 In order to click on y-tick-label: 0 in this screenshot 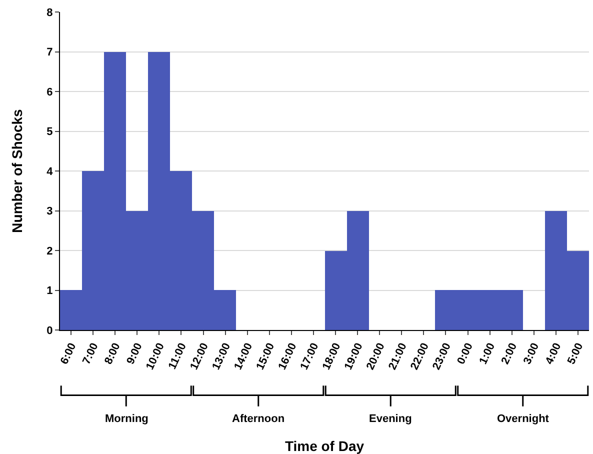, I will do `click(49, 330)`.